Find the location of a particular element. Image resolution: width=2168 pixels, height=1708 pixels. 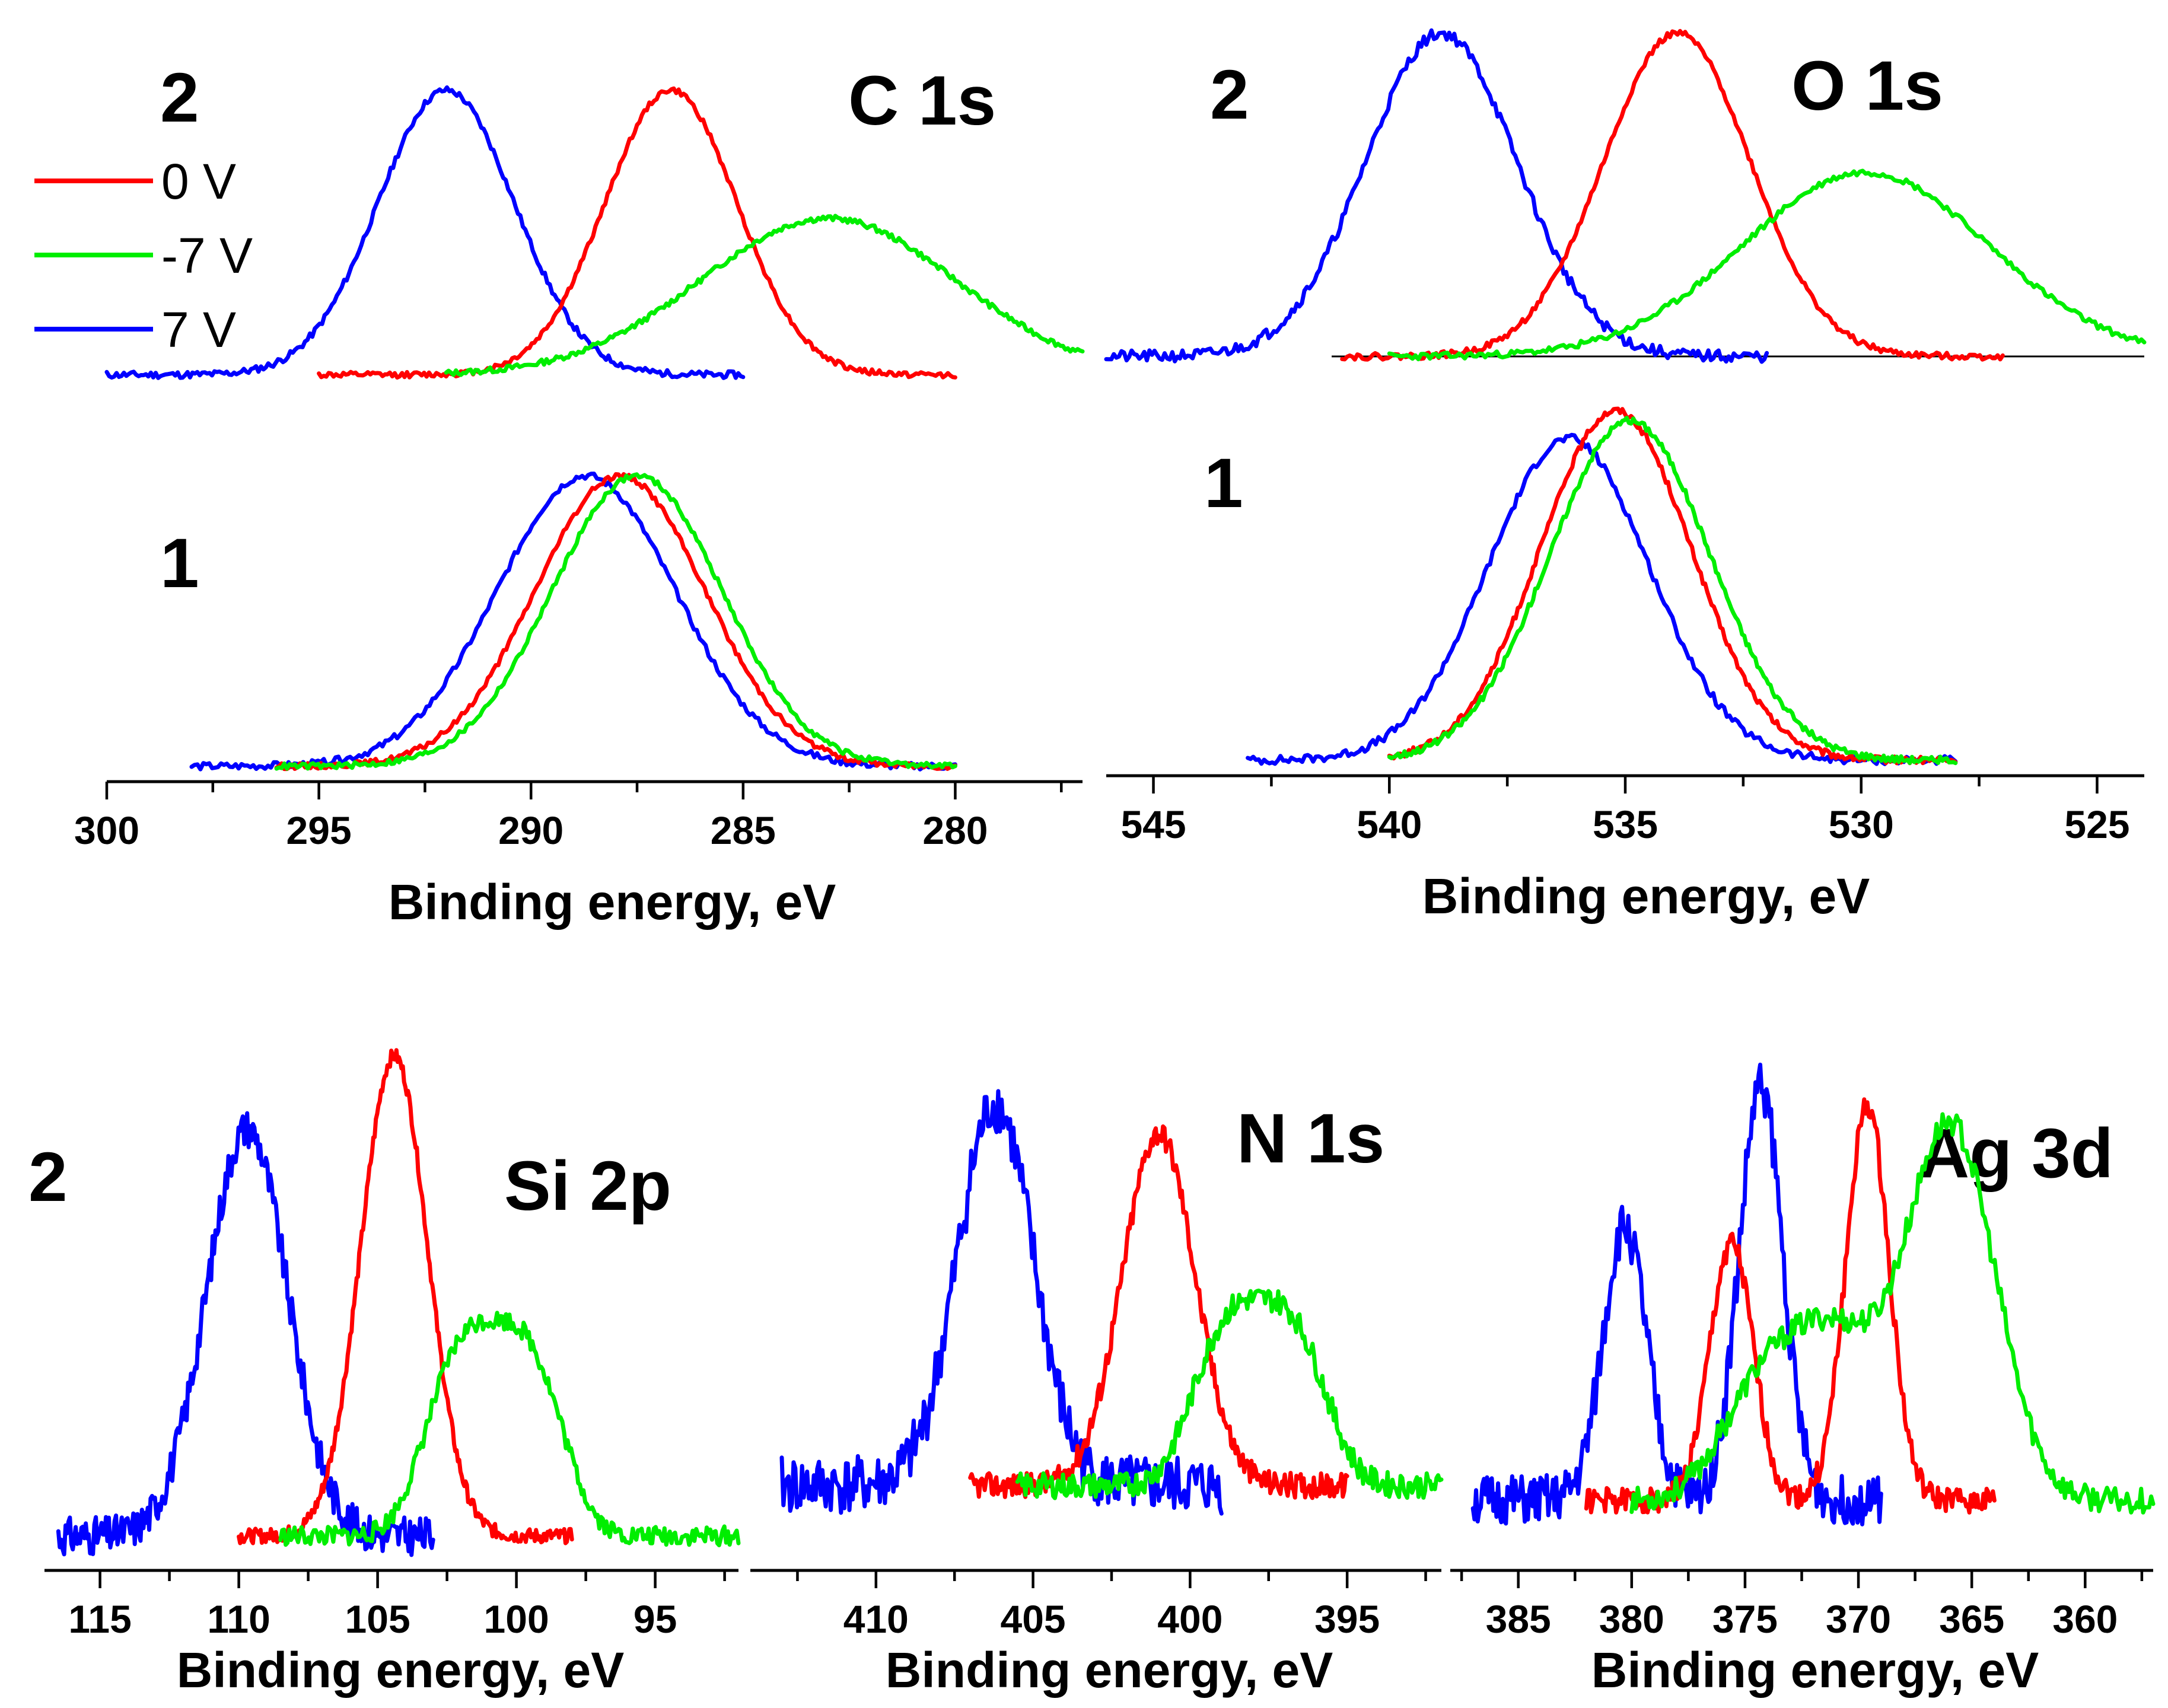

si2p-tick-label-100: 100 is located at coordinates (516, 1619).